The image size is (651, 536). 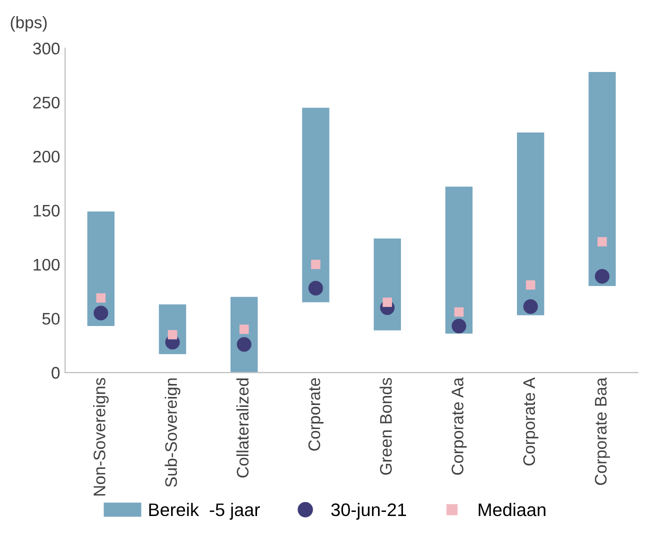 I want to click on legend-label: Mediaan, so click(x=512, y=509).